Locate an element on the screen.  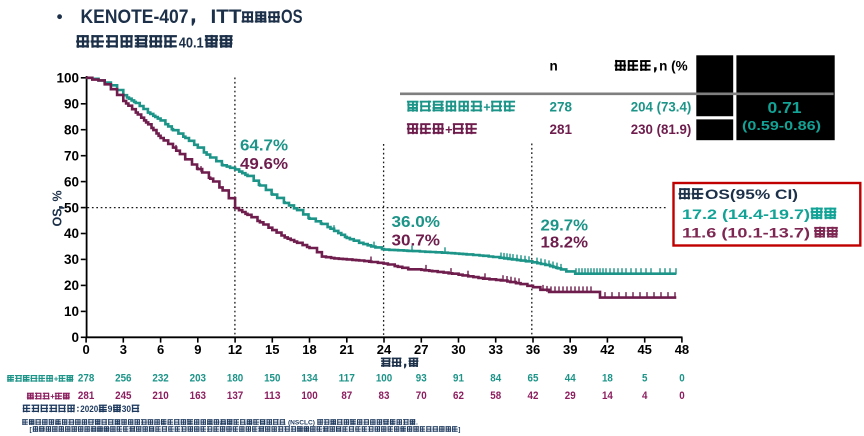
svg-text: (NSCLC) is located at coordinates (301, 423).